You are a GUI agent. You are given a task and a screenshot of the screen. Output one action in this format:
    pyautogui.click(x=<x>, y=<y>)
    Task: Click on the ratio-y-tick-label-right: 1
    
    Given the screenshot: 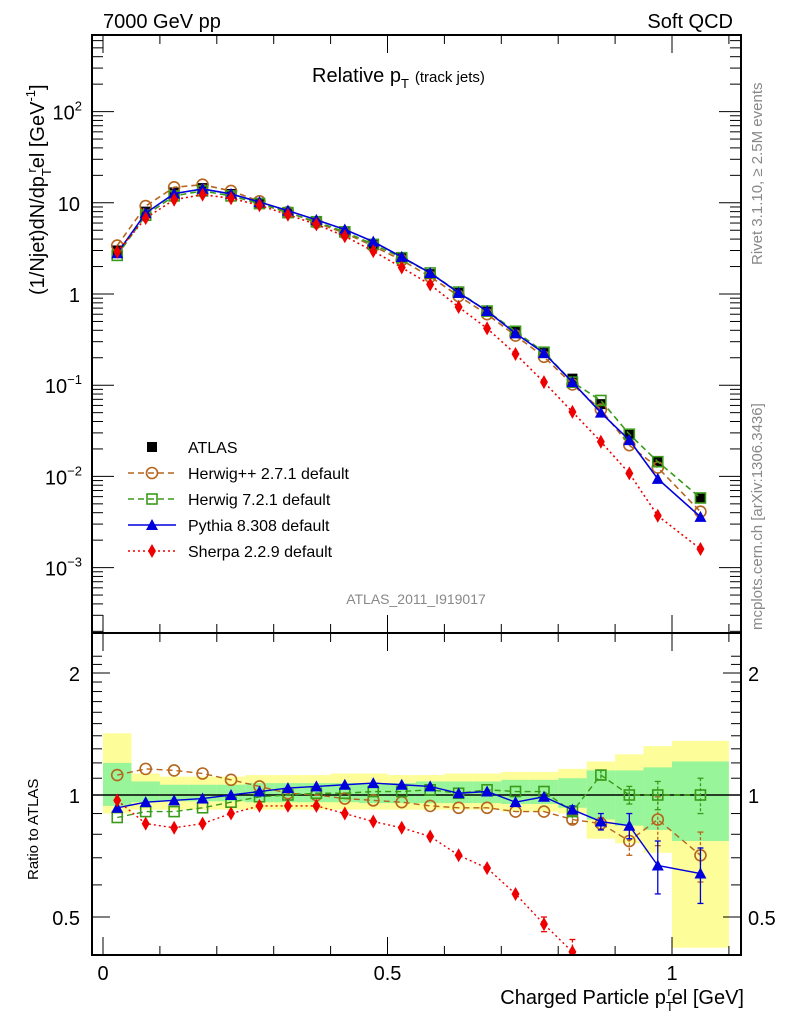 What is the action you would take?
    pyautogui.click(x=753, y=797)
    